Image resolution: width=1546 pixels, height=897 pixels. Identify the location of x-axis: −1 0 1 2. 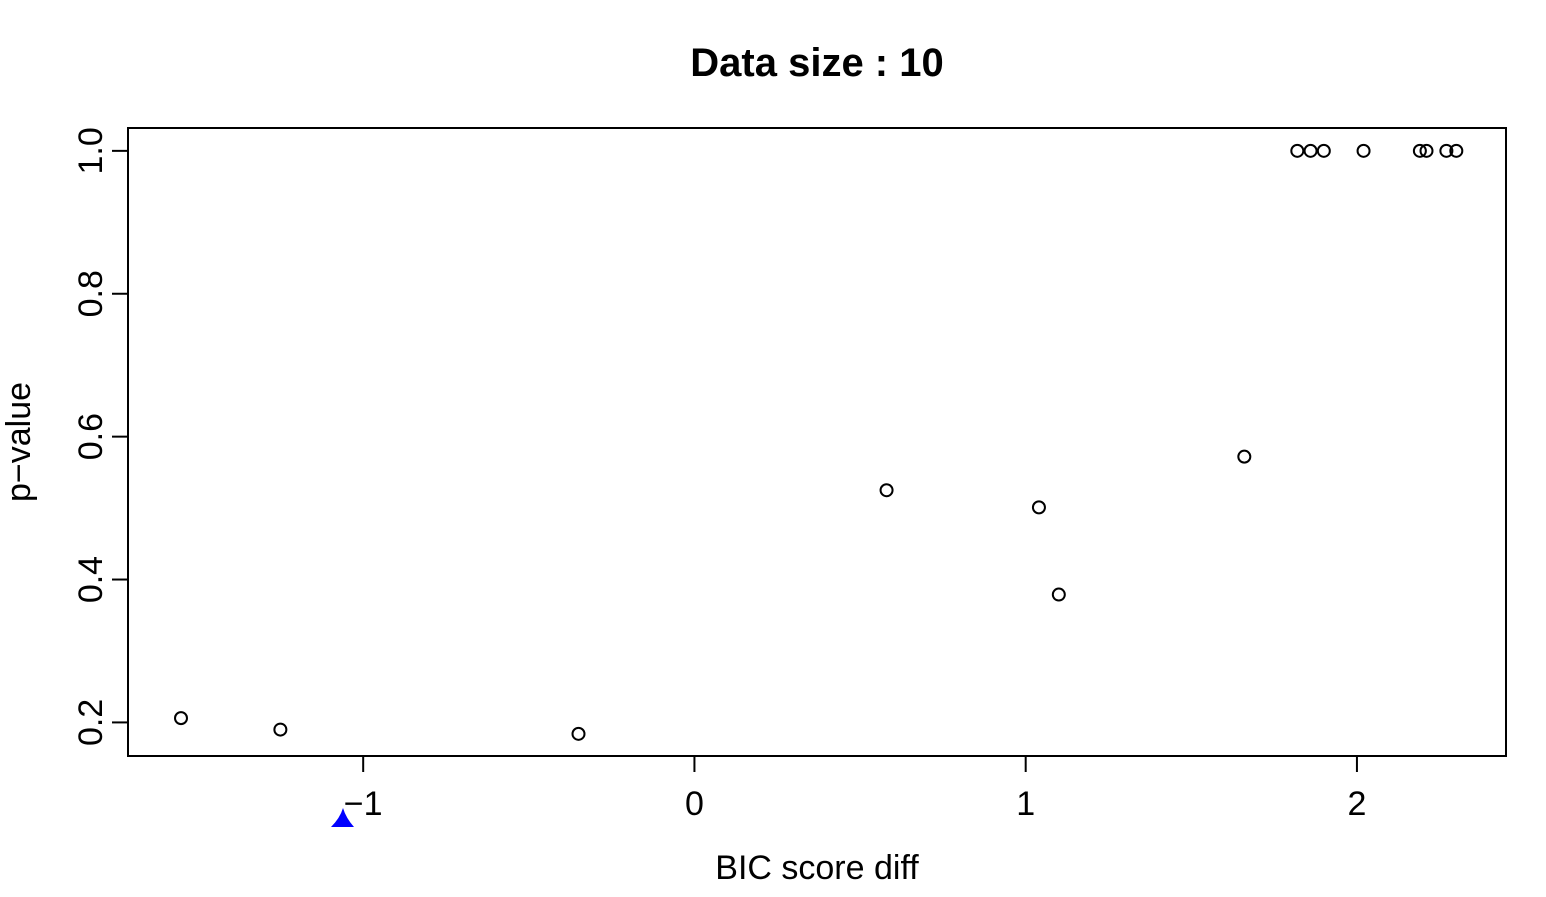
(855, 789).